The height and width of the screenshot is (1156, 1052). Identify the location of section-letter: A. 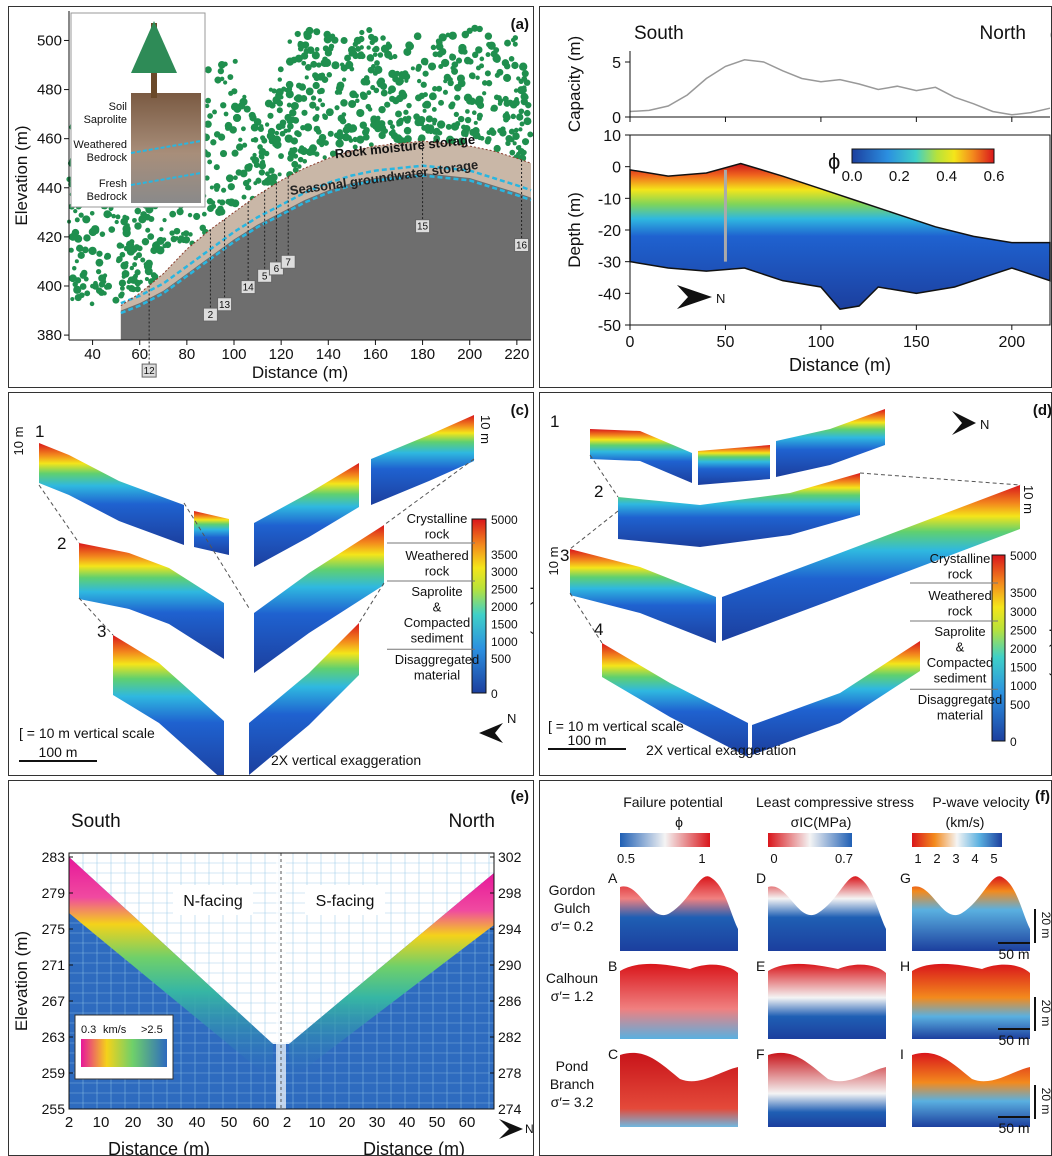
(613, 878).